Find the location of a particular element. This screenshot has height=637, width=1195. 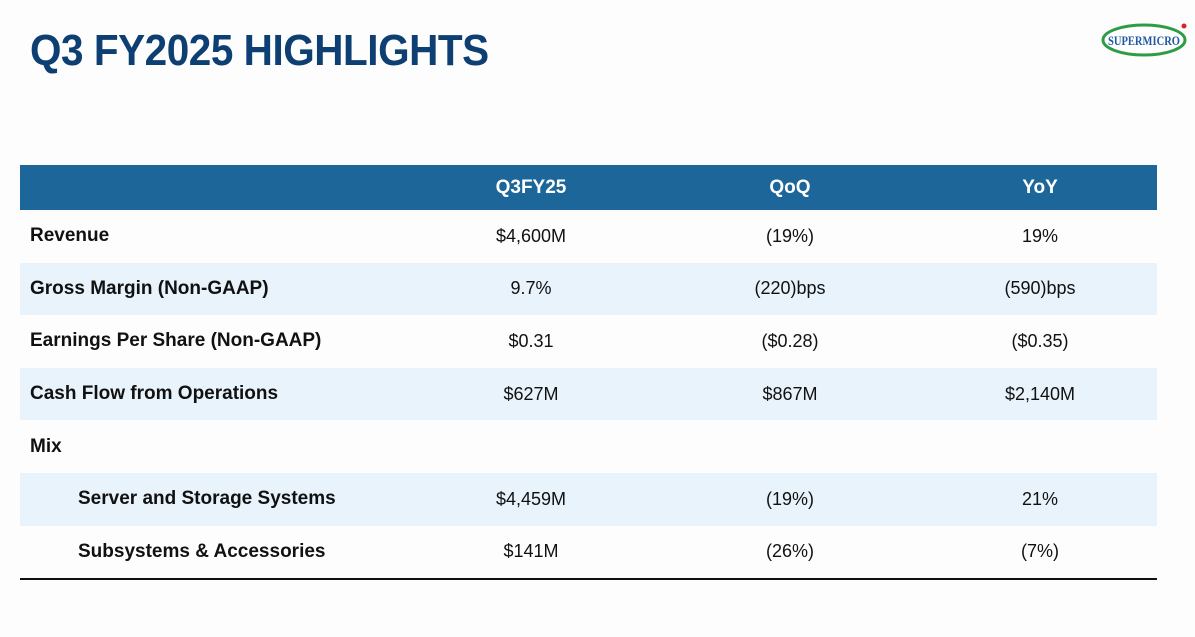

table-cell: $2,140M is located at coordinates (1040, 393).